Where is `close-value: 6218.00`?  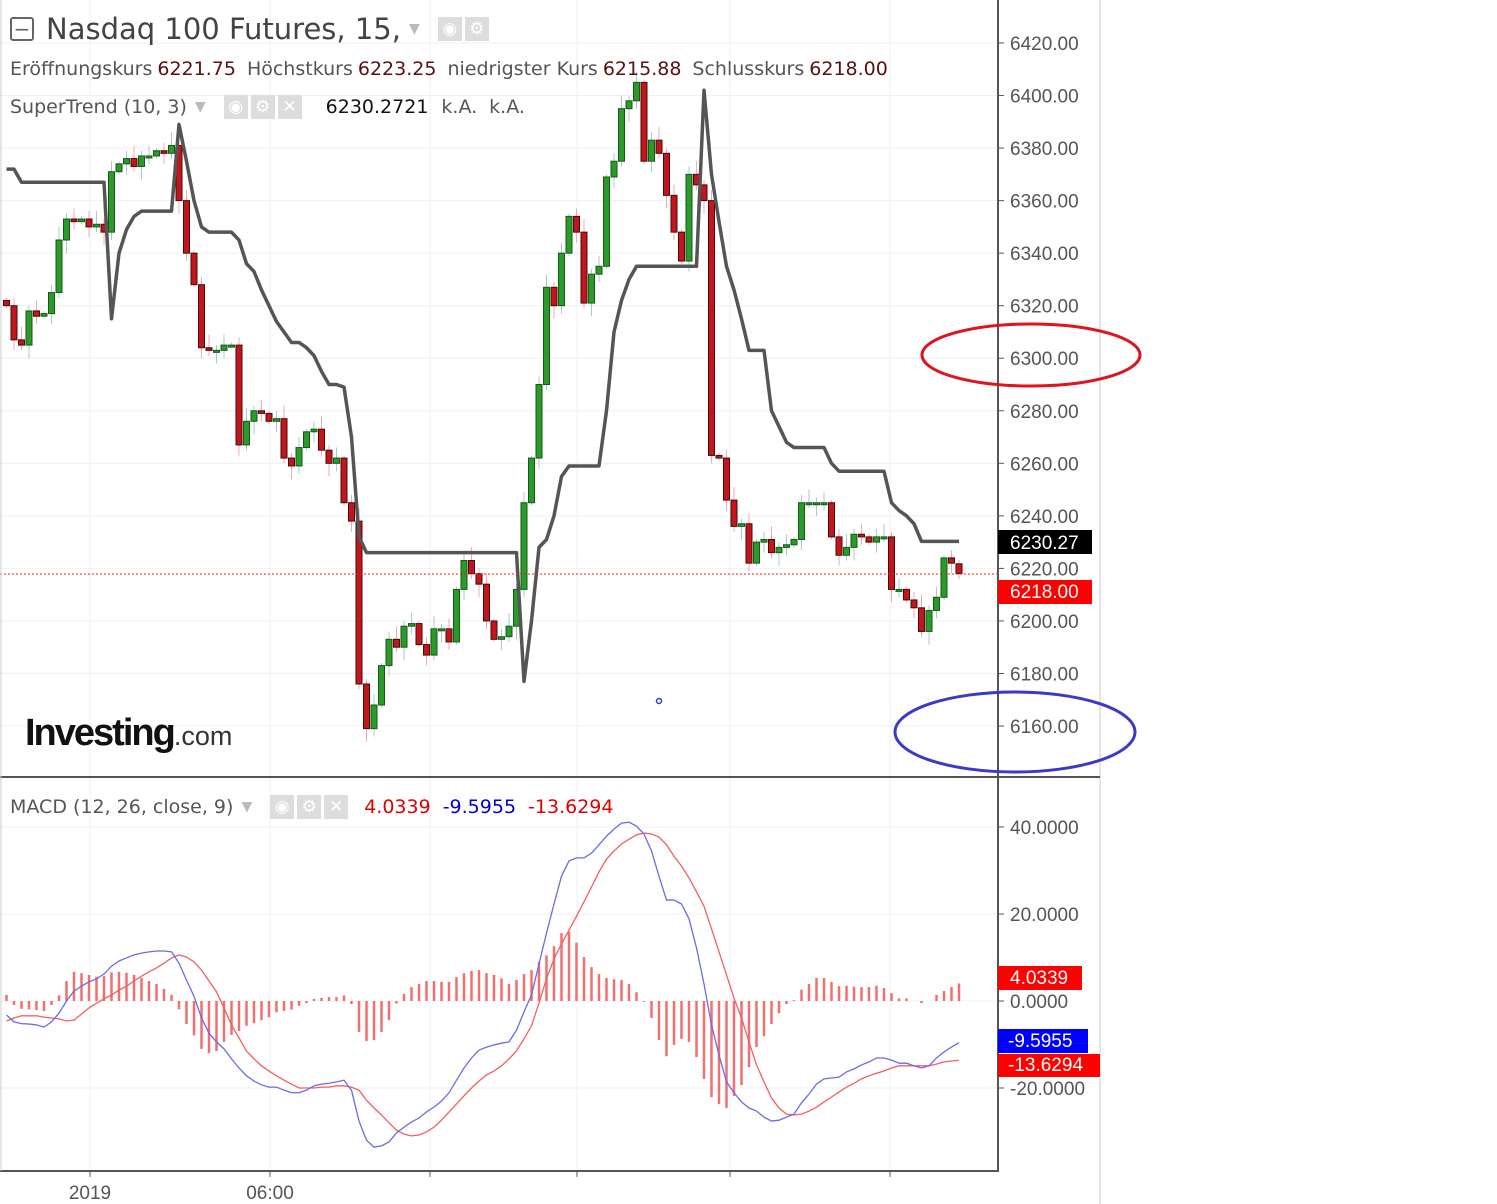
close-value: 6218.00 is located at coordinates (848, 69).